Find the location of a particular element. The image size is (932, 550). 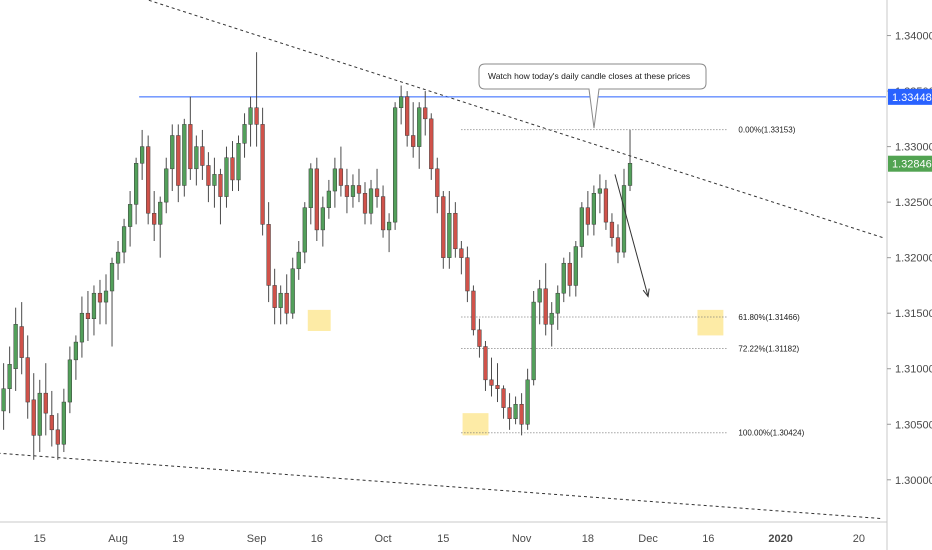

lower-trendline is located at coordinates (442, 486).